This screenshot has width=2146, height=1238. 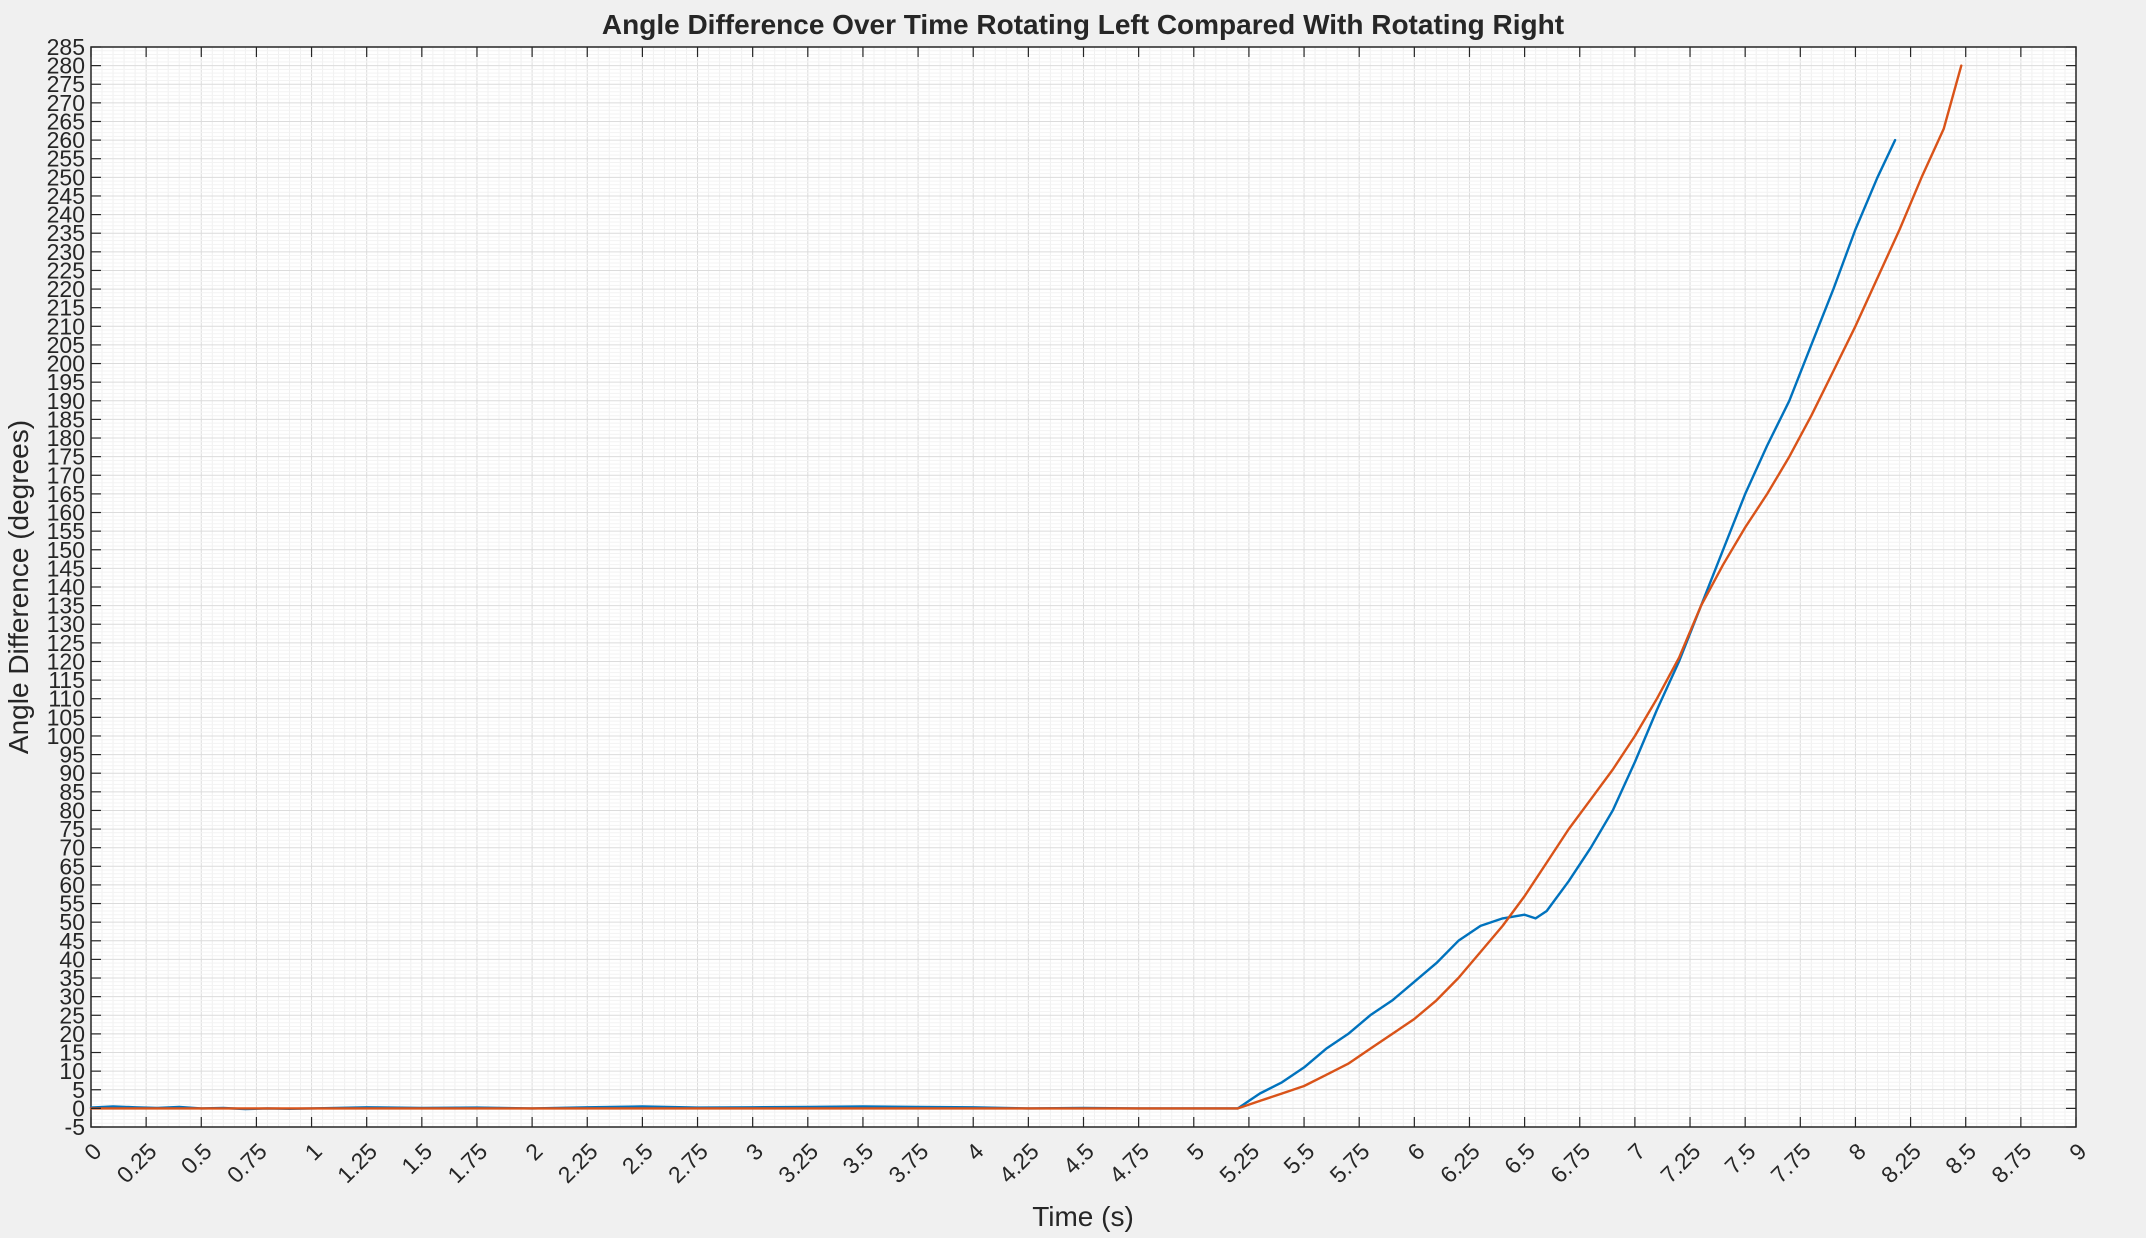 What do you see at coordinates (66, 84) in the screenshot?
I see `y-tick-label: 275` at bounding box center [66, 84].